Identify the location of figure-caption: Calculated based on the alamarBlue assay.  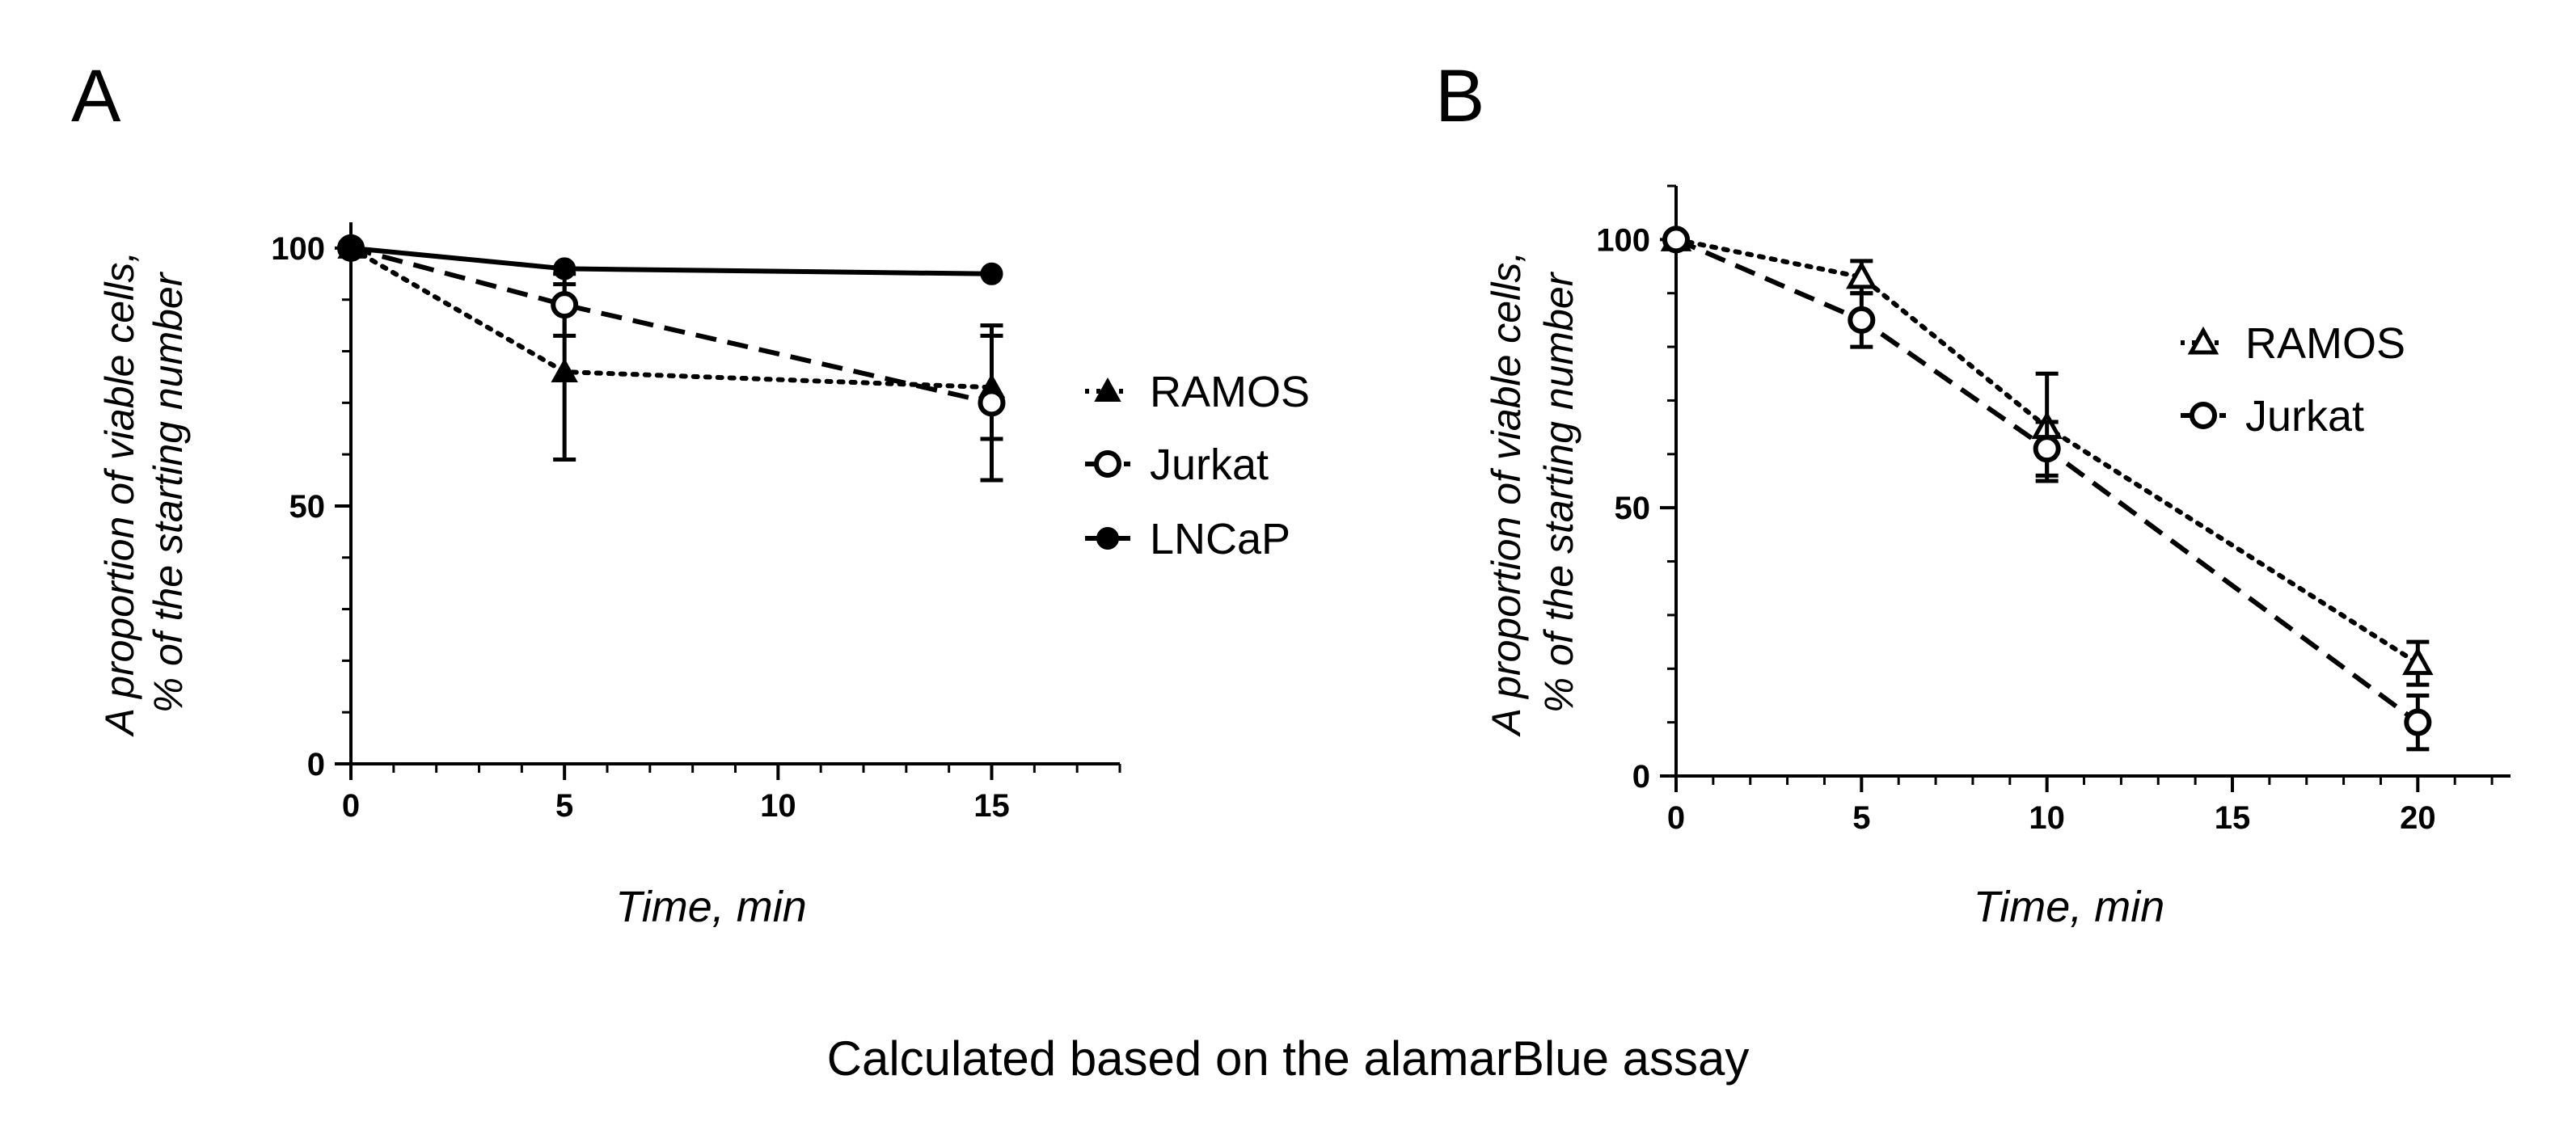
(1288, 1058).